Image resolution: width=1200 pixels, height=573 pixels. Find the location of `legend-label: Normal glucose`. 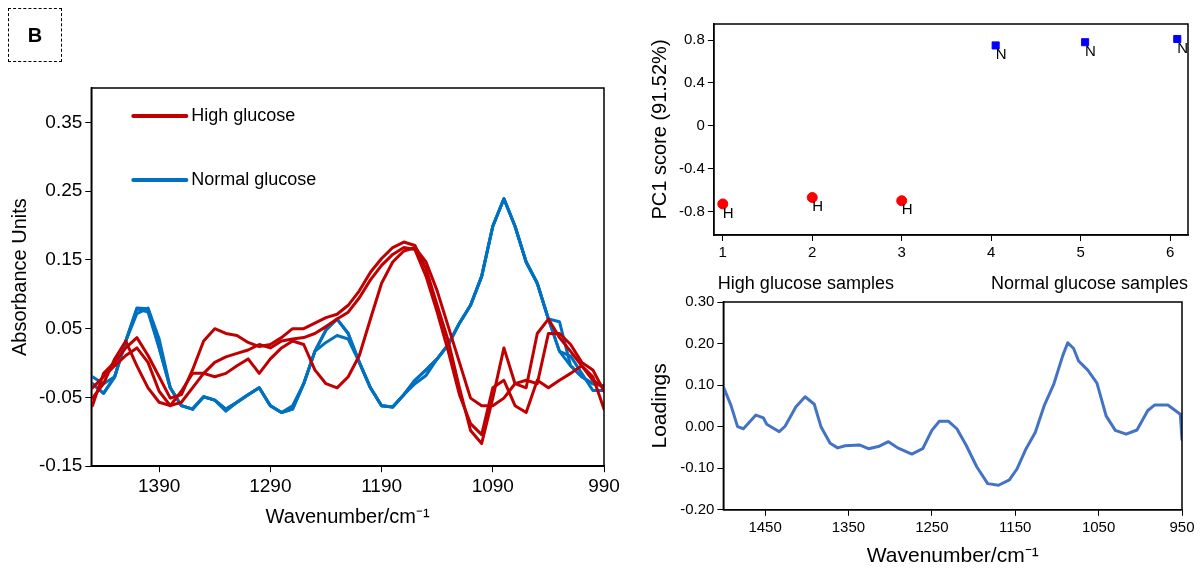

legend-label: Normal glucose is located at coordinates (254, 178).